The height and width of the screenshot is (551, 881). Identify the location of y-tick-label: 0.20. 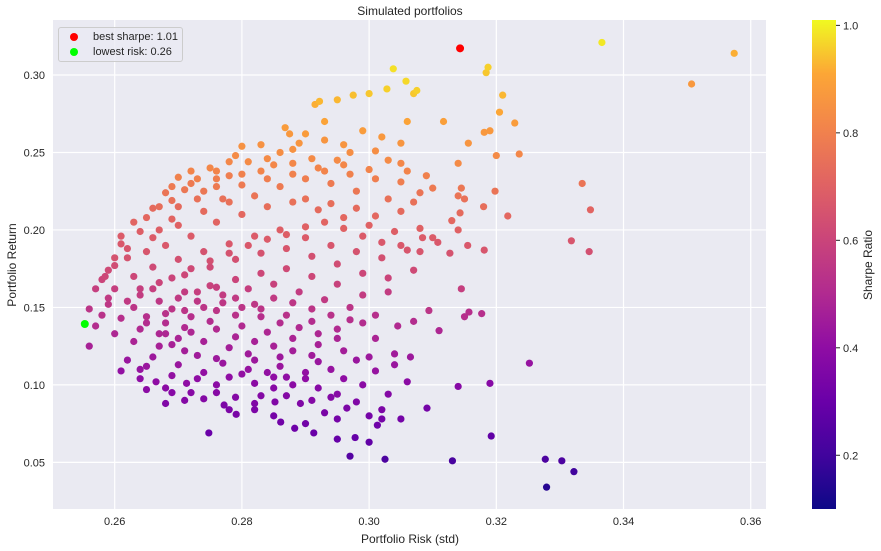
(34, 231).